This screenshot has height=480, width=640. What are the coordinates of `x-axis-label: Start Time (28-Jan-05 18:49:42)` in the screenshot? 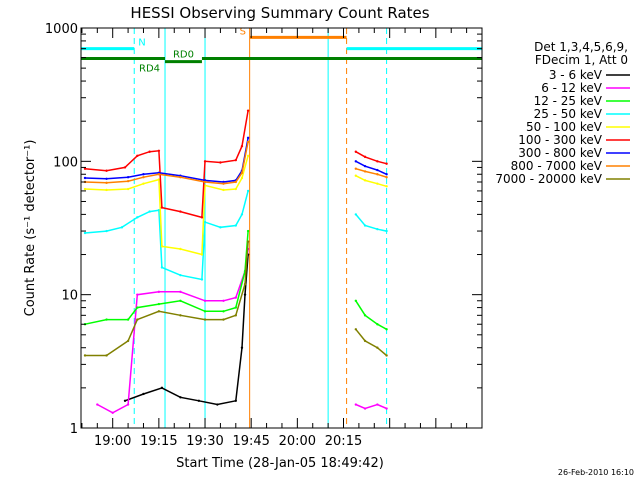 It's located at (280, 463).